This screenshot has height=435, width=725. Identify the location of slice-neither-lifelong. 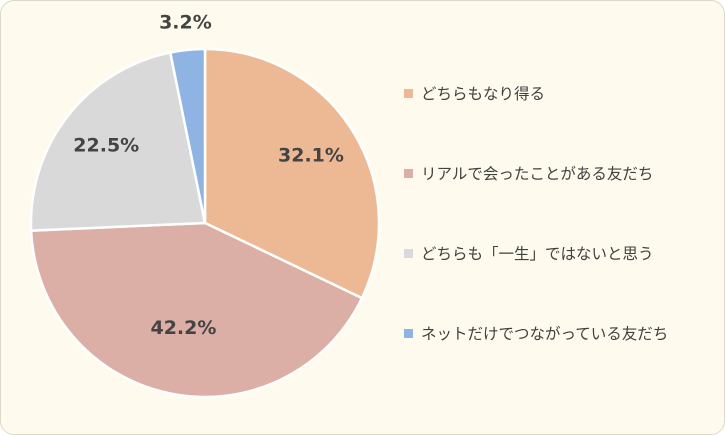
(118, 141).